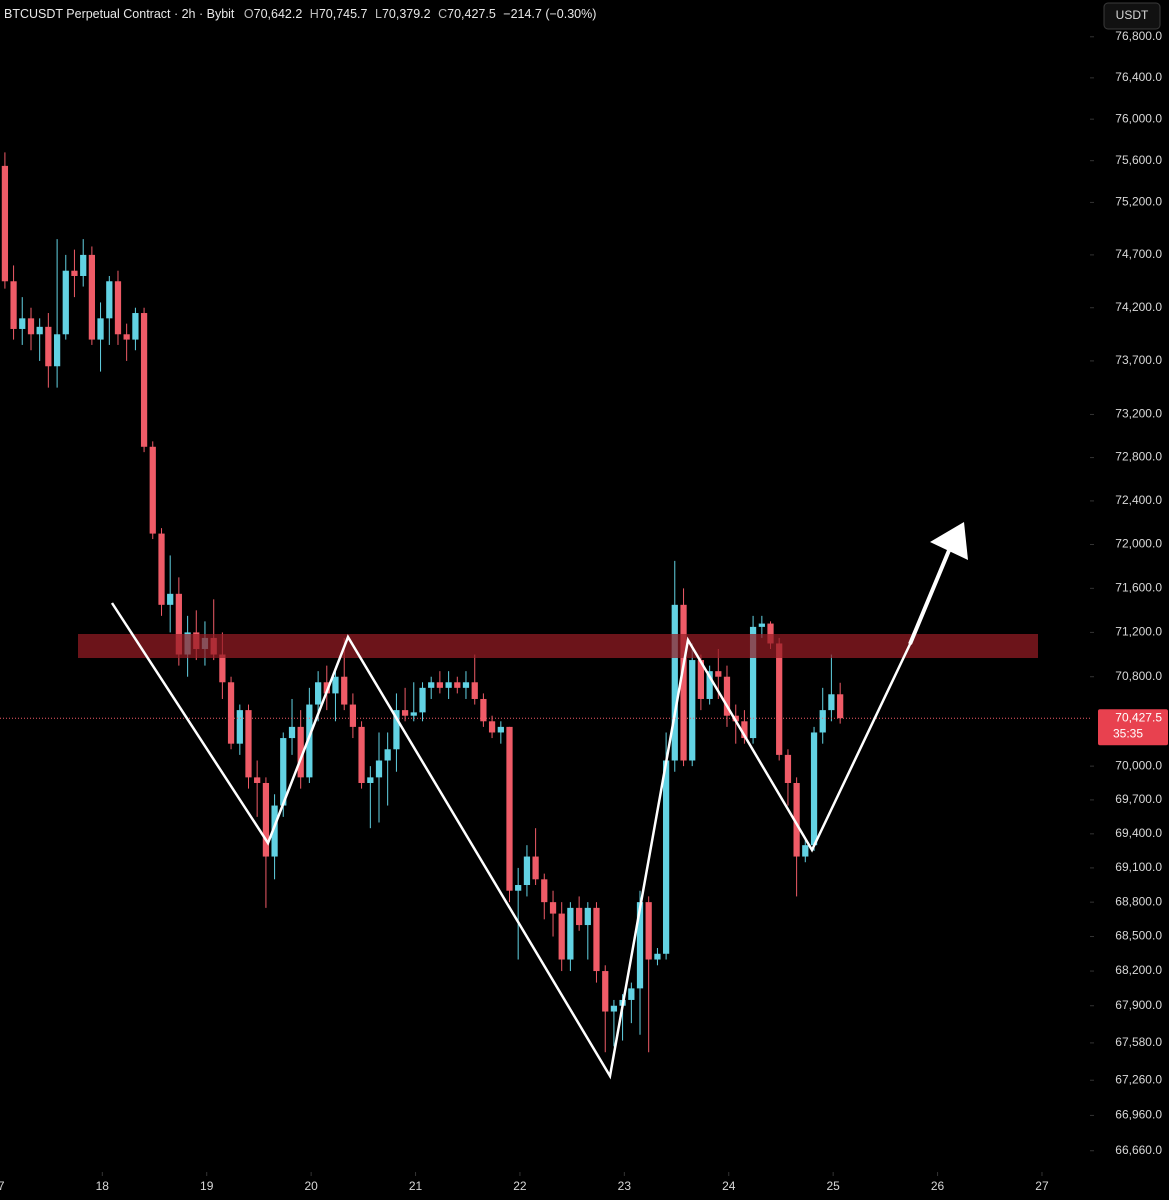 This screenshot has width=1169, height=1200. Describe the element at coordinates (1138, 77) in the screenshot. I see `y-tick-label: 76,400.0` at that location.